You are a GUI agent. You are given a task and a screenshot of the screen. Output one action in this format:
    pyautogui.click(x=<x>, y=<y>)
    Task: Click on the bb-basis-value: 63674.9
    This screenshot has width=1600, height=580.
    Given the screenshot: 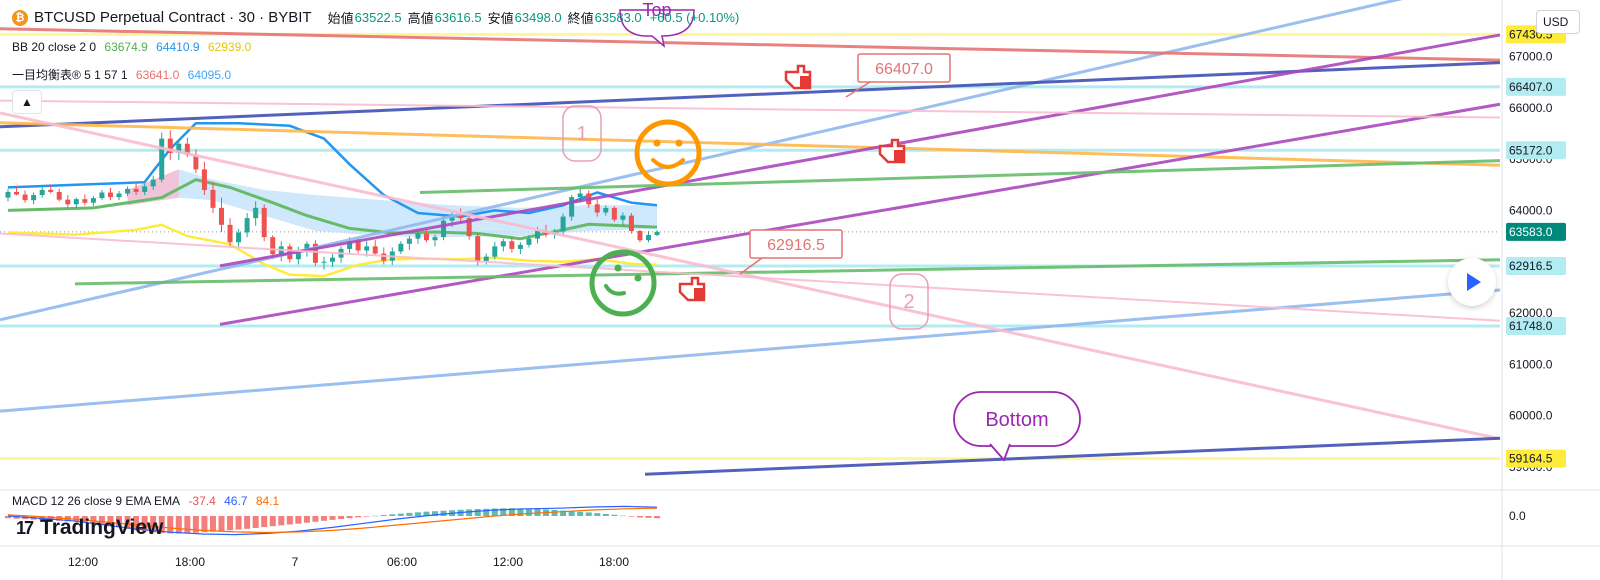 What is the action you would take?
    pyautogui.click(x=126, y=47)
    